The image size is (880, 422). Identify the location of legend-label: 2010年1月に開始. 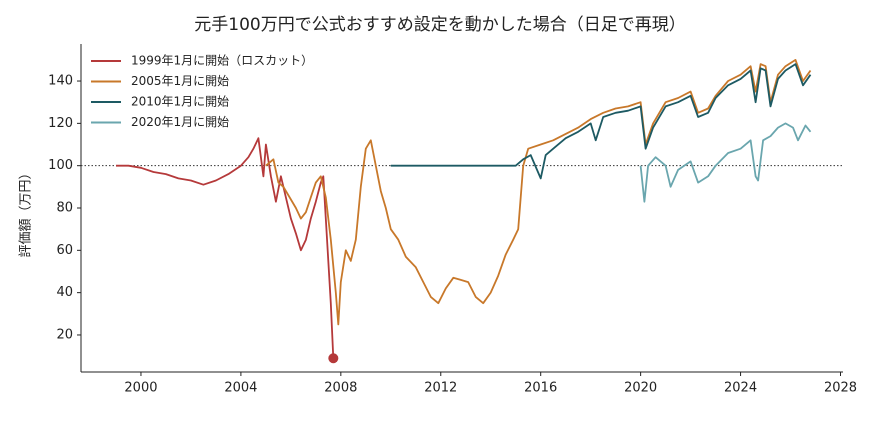
(180, 102).